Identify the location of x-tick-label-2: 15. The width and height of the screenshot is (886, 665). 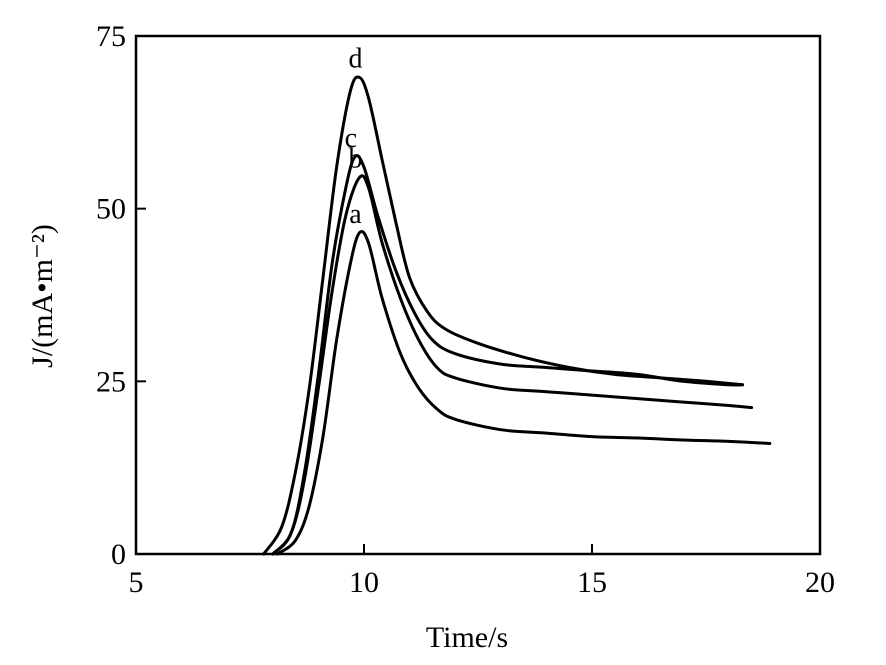
(592, 582).